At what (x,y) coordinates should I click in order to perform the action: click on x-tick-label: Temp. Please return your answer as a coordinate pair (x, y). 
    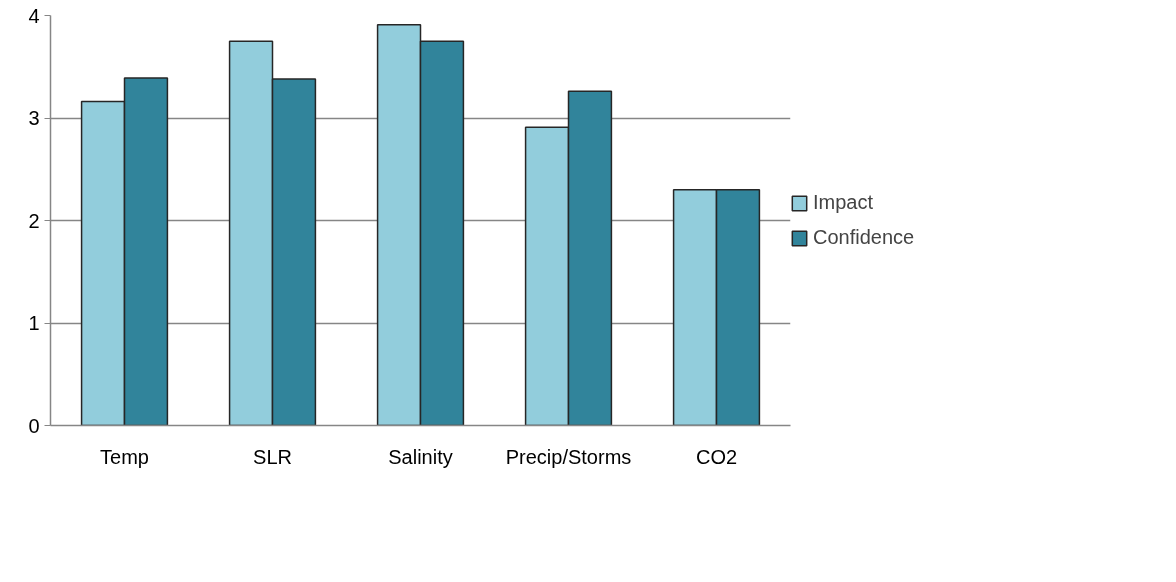
    Looking at the image, I should click on (124, 456).